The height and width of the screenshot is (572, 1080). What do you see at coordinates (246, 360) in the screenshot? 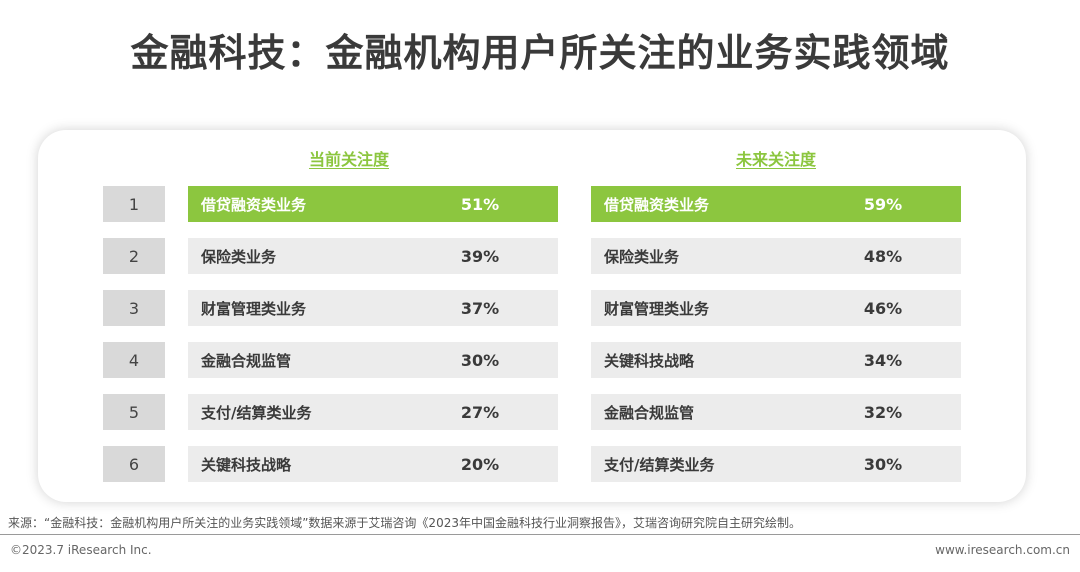
I see `current-item-label: 金融合规监管` at bounding box center [246, 360].